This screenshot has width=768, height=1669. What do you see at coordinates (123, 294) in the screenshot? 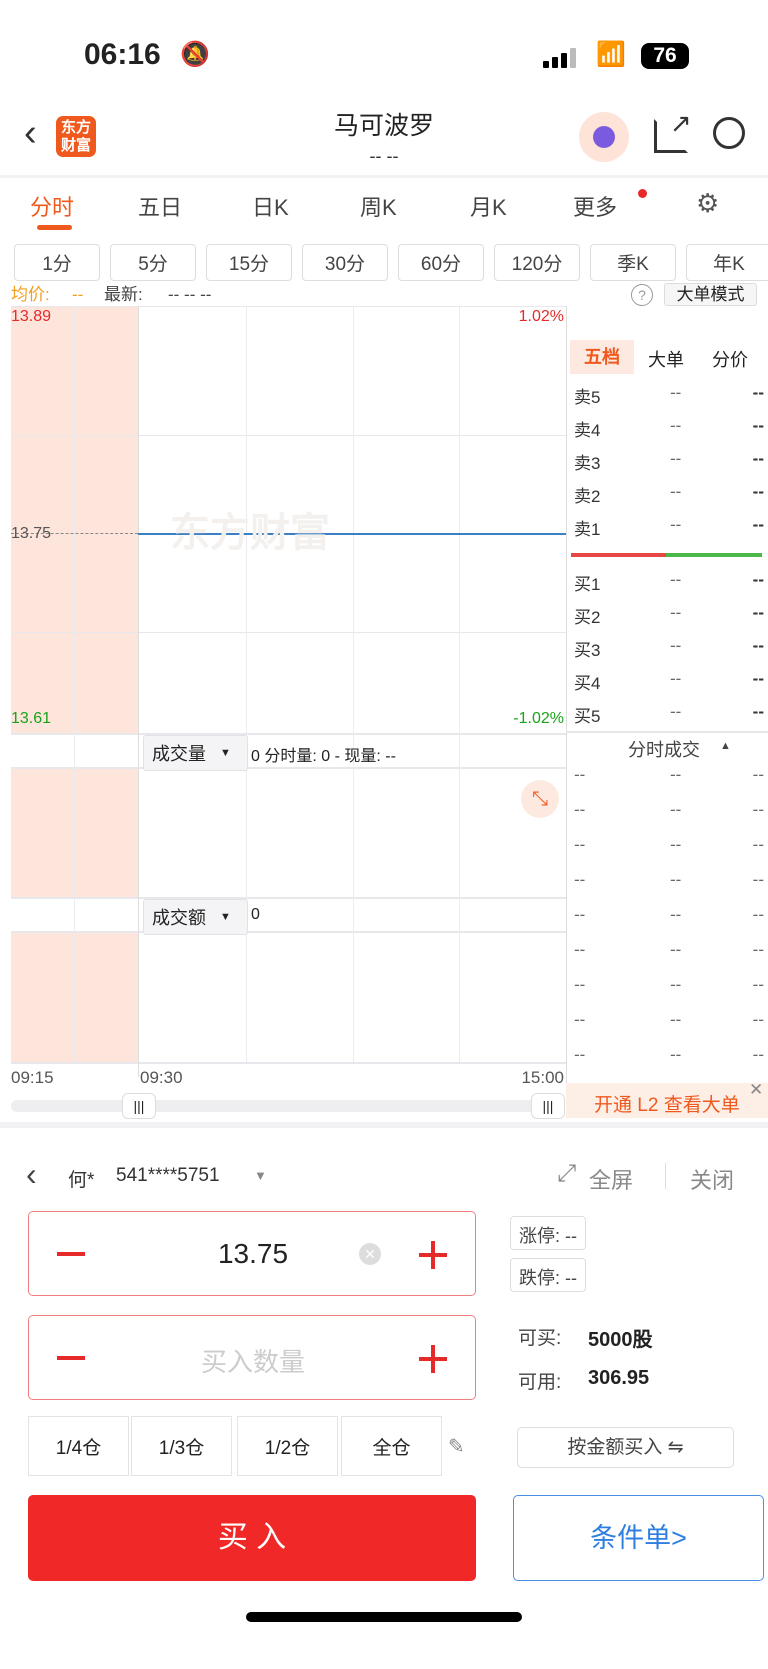
I see `latest-label: 最新:` at bounding box center [123, 294].